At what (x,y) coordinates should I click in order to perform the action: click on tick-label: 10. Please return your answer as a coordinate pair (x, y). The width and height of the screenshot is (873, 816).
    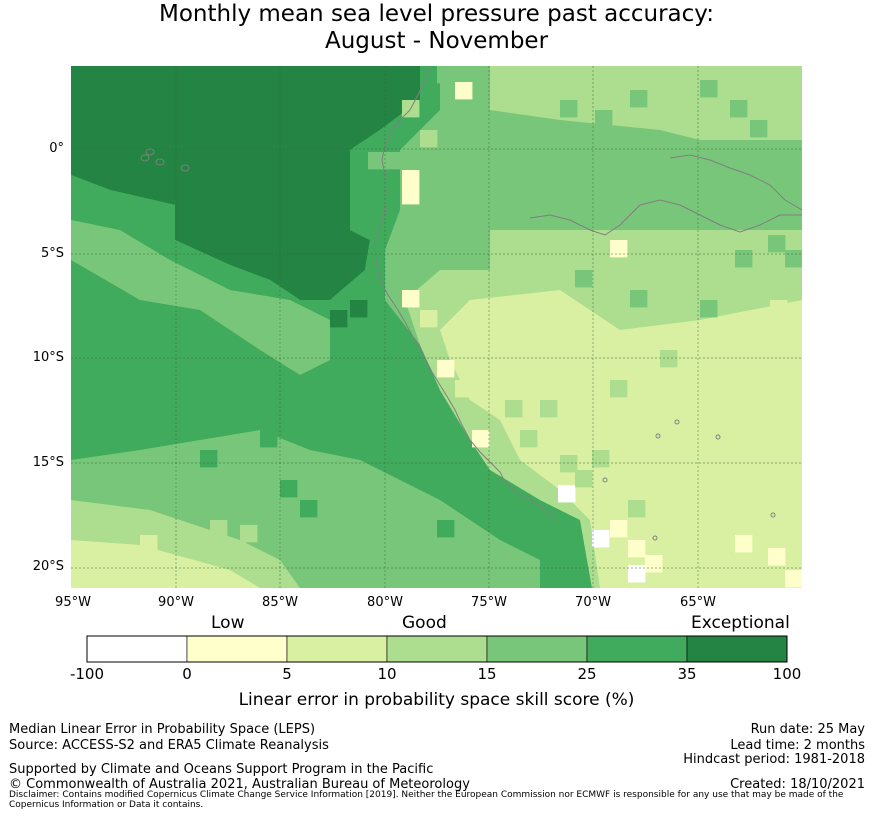
    Looking at the image, I should click on (387, 674).